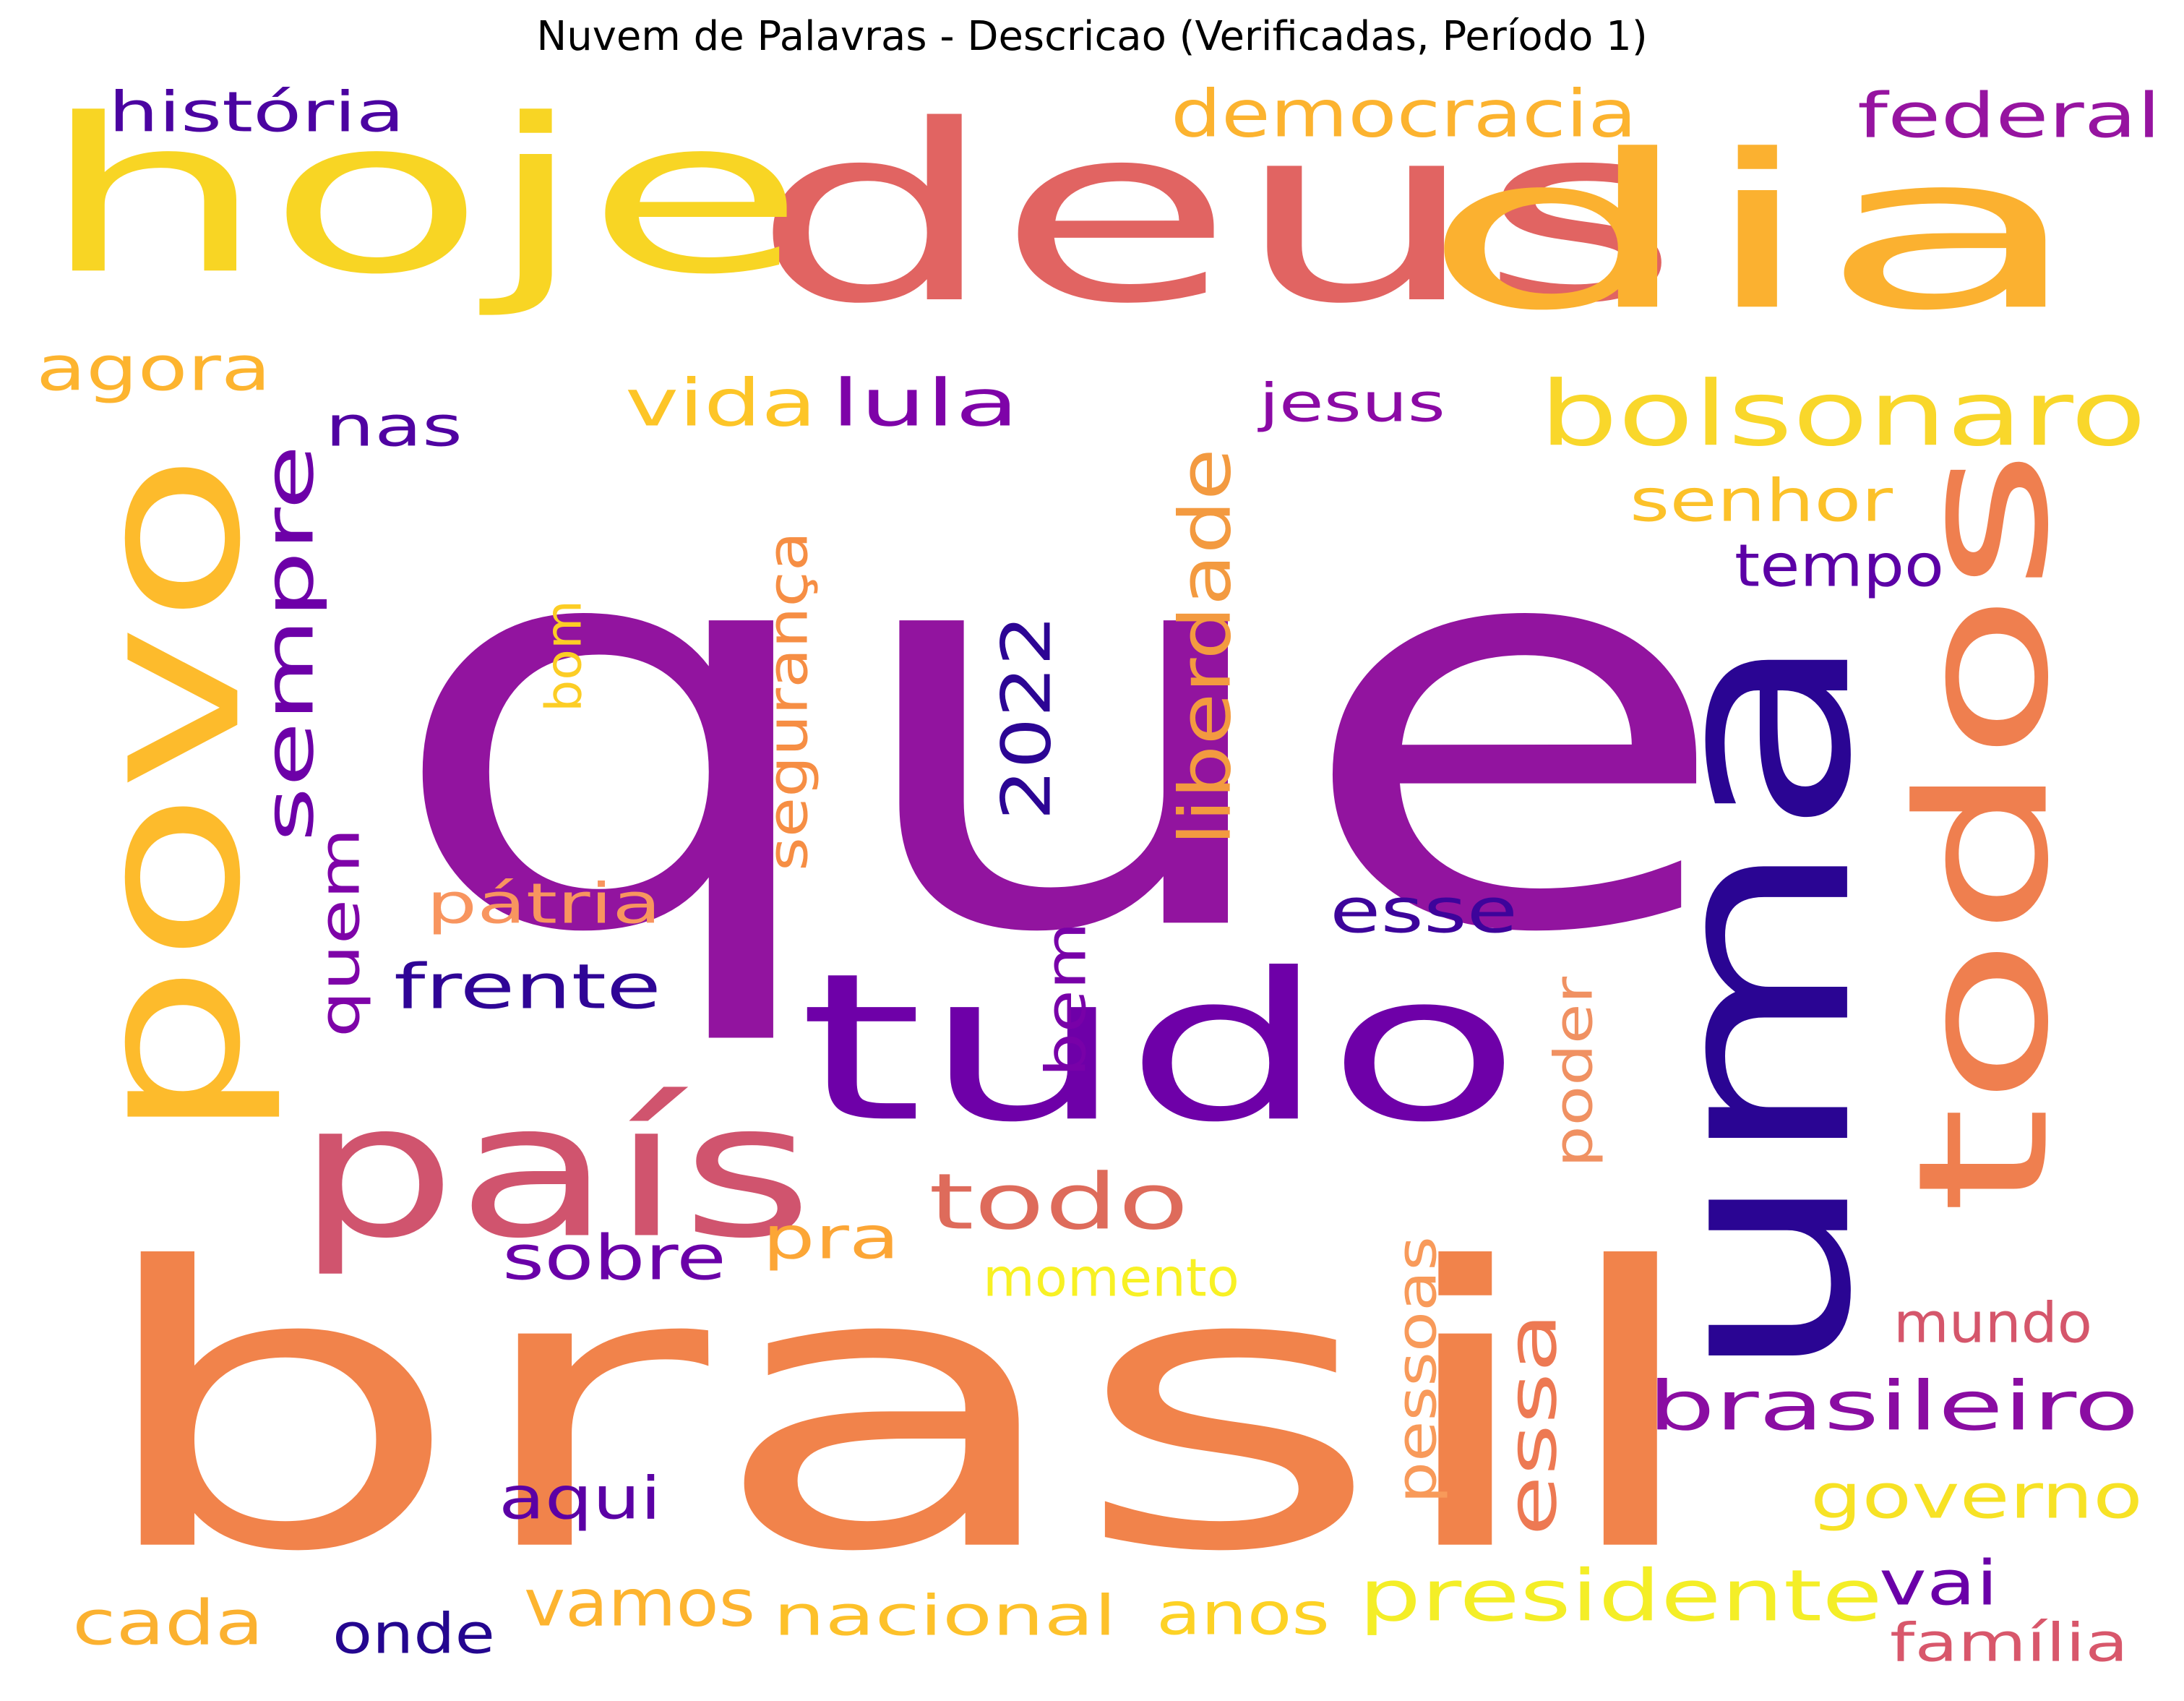  What do you see at coordinates (2009, 1643) in the screenshot?
I see `word-familia: família` at bounding box center [2009, 1643].